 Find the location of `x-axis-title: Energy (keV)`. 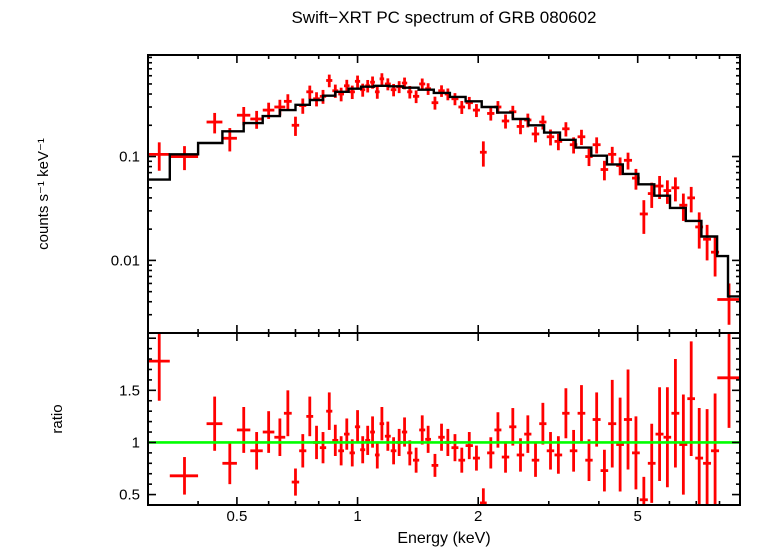

x-axis-title: Energy (keV) is located at coordinates (443, 538).